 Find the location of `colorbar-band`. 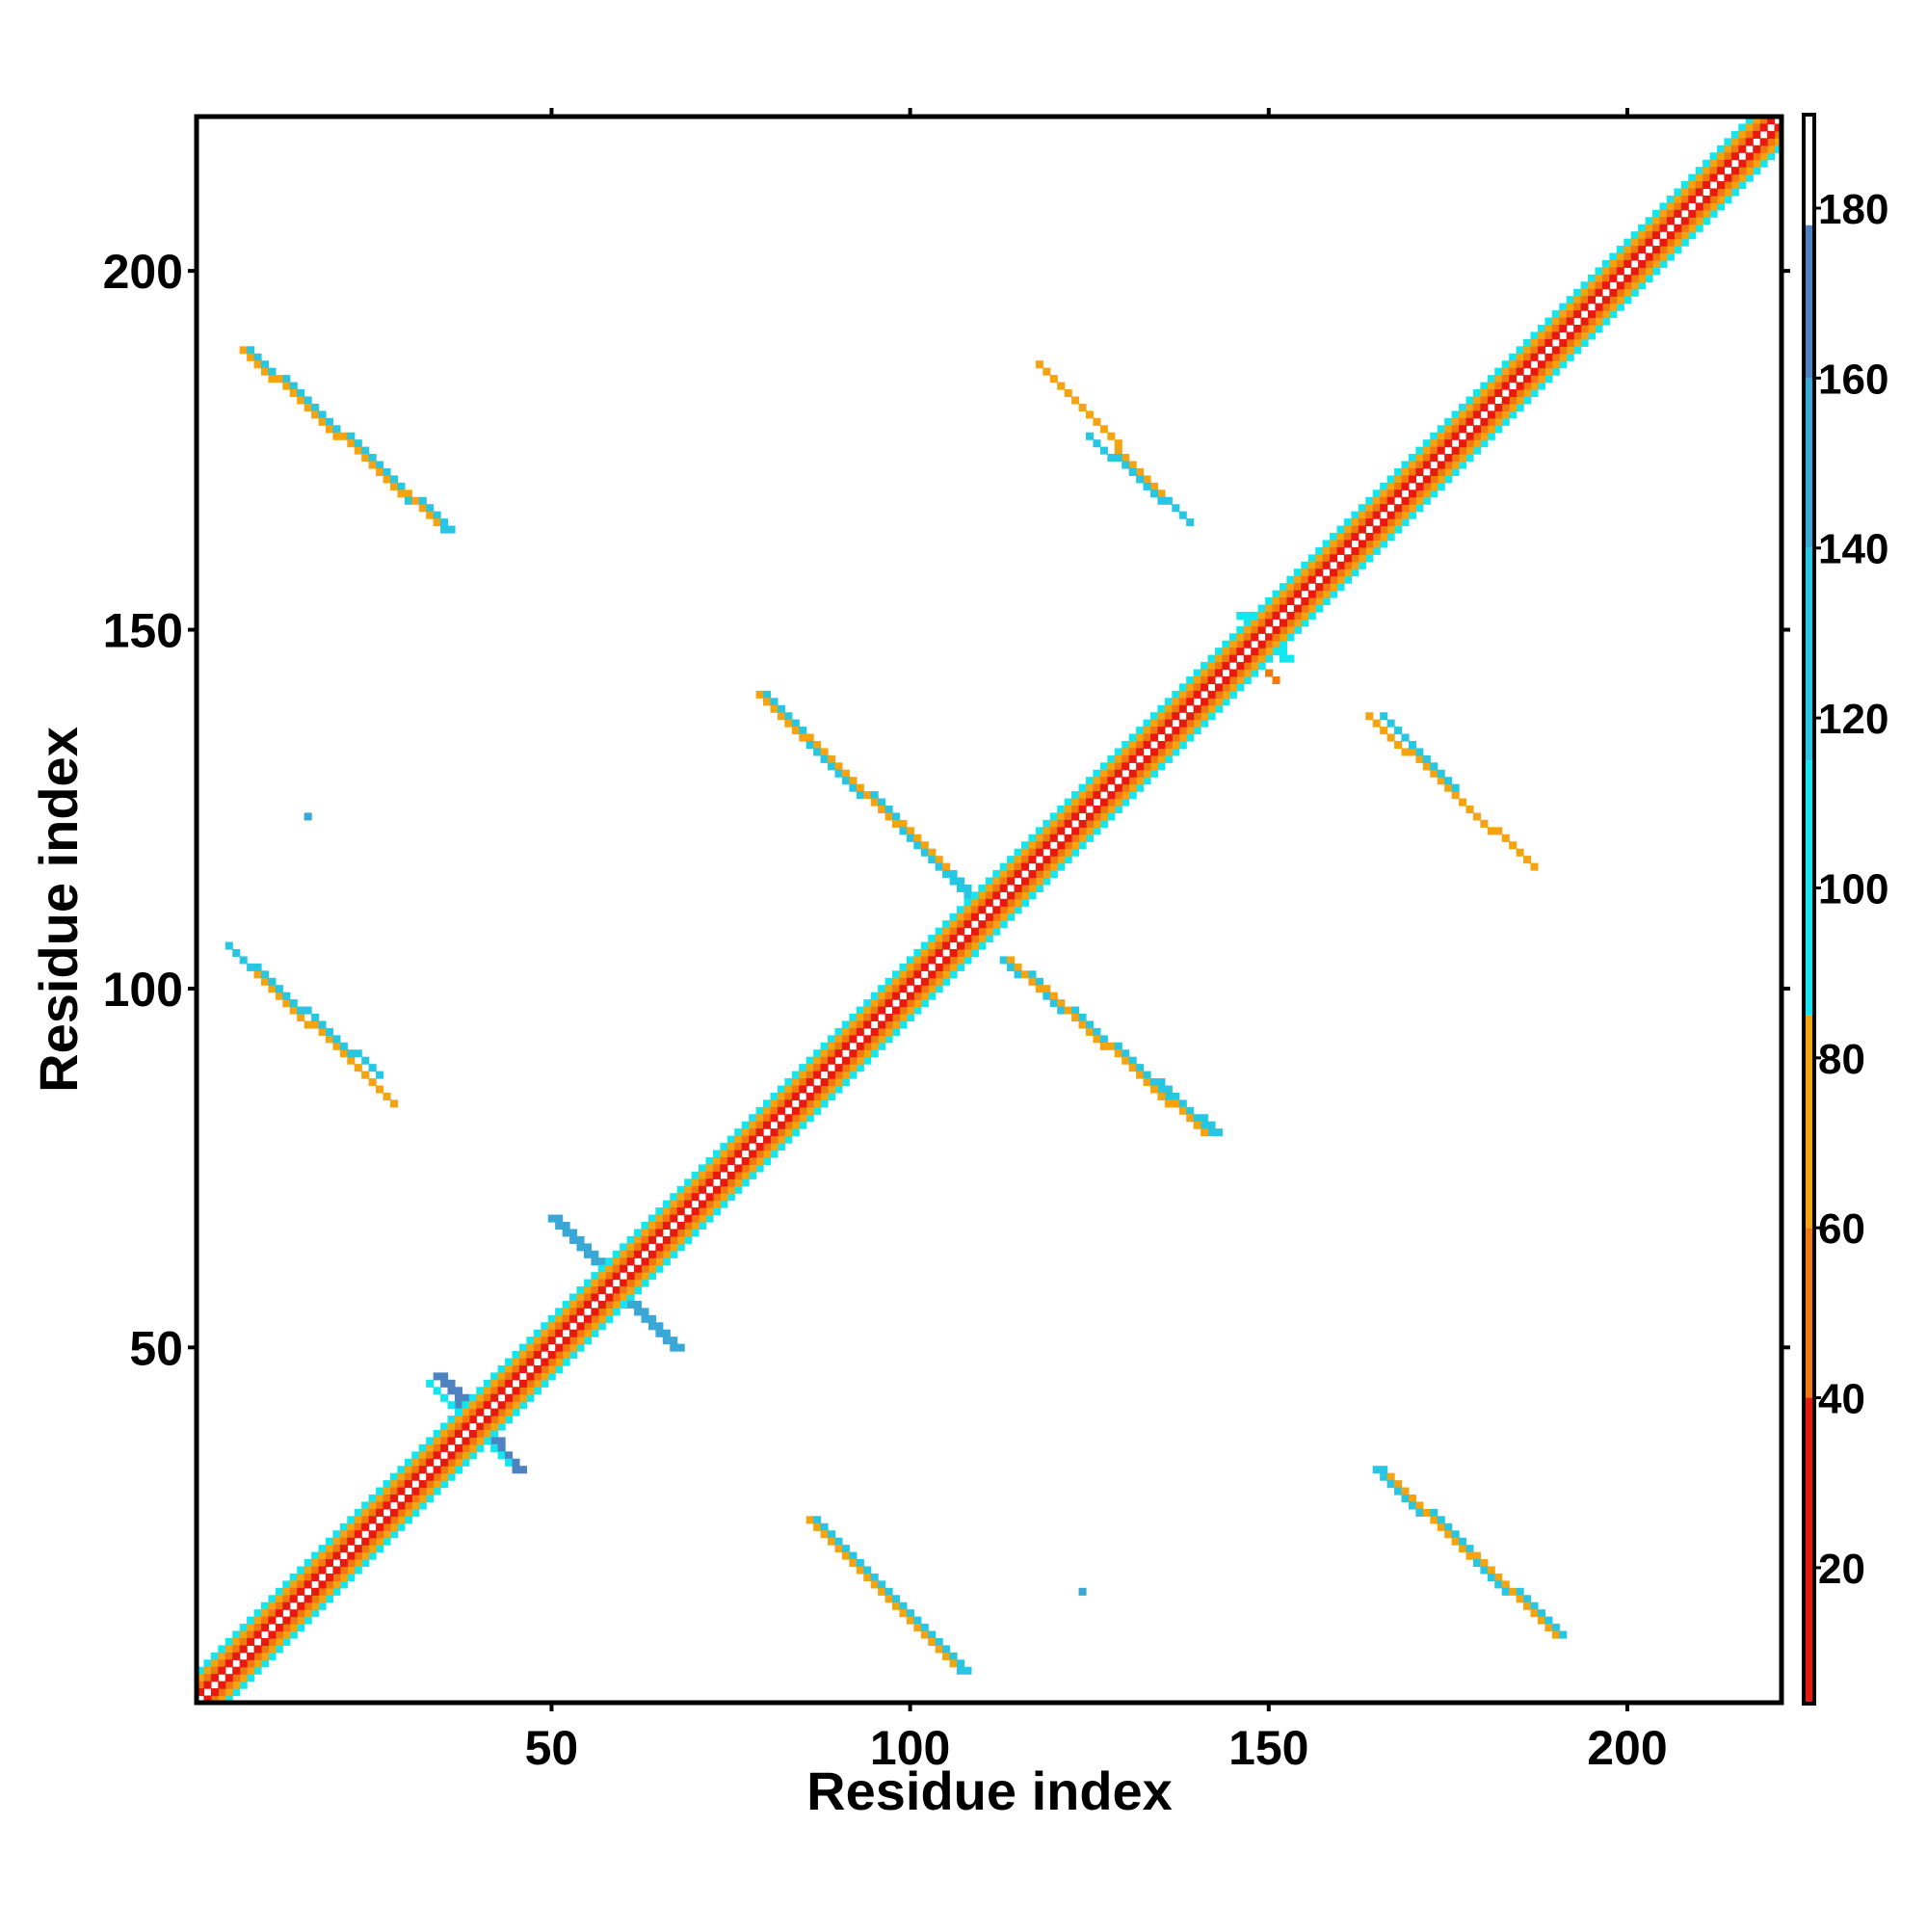

colorbar-band is located at coordinates (1809, 170).